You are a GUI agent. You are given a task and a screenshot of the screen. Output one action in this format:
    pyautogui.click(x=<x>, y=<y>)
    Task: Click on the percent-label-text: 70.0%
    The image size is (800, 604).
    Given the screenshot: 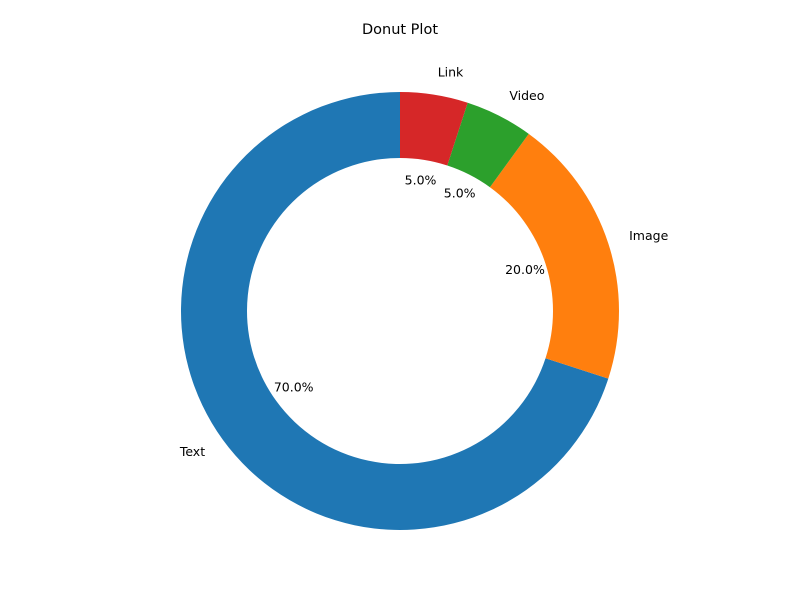 What is the action you would take?
    pyautogui.click(x=294, y=387)
    